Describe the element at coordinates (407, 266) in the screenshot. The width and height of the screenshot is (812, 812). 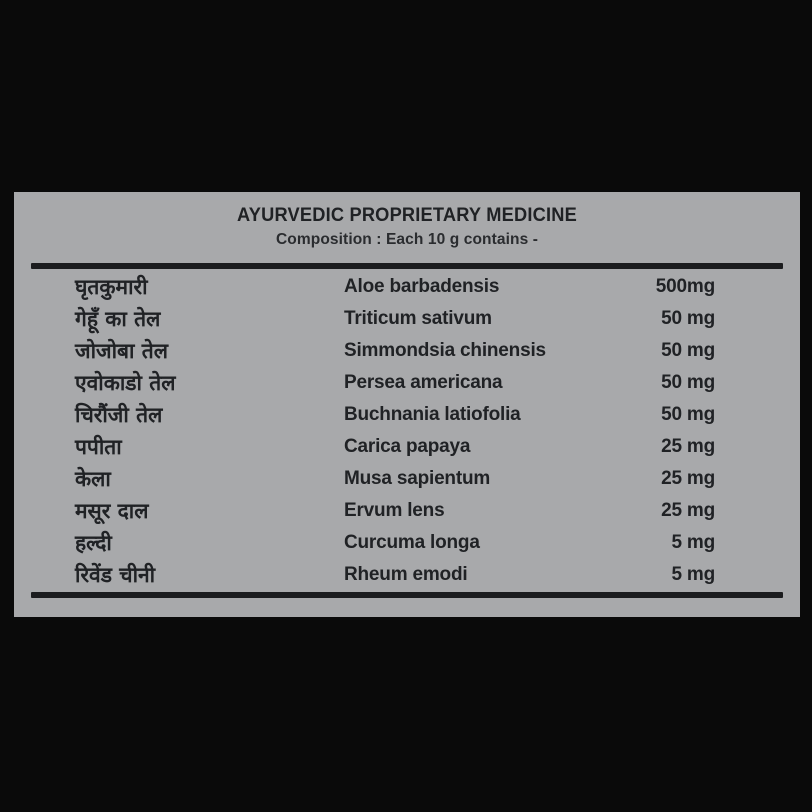
I see `divider-top` at that location.